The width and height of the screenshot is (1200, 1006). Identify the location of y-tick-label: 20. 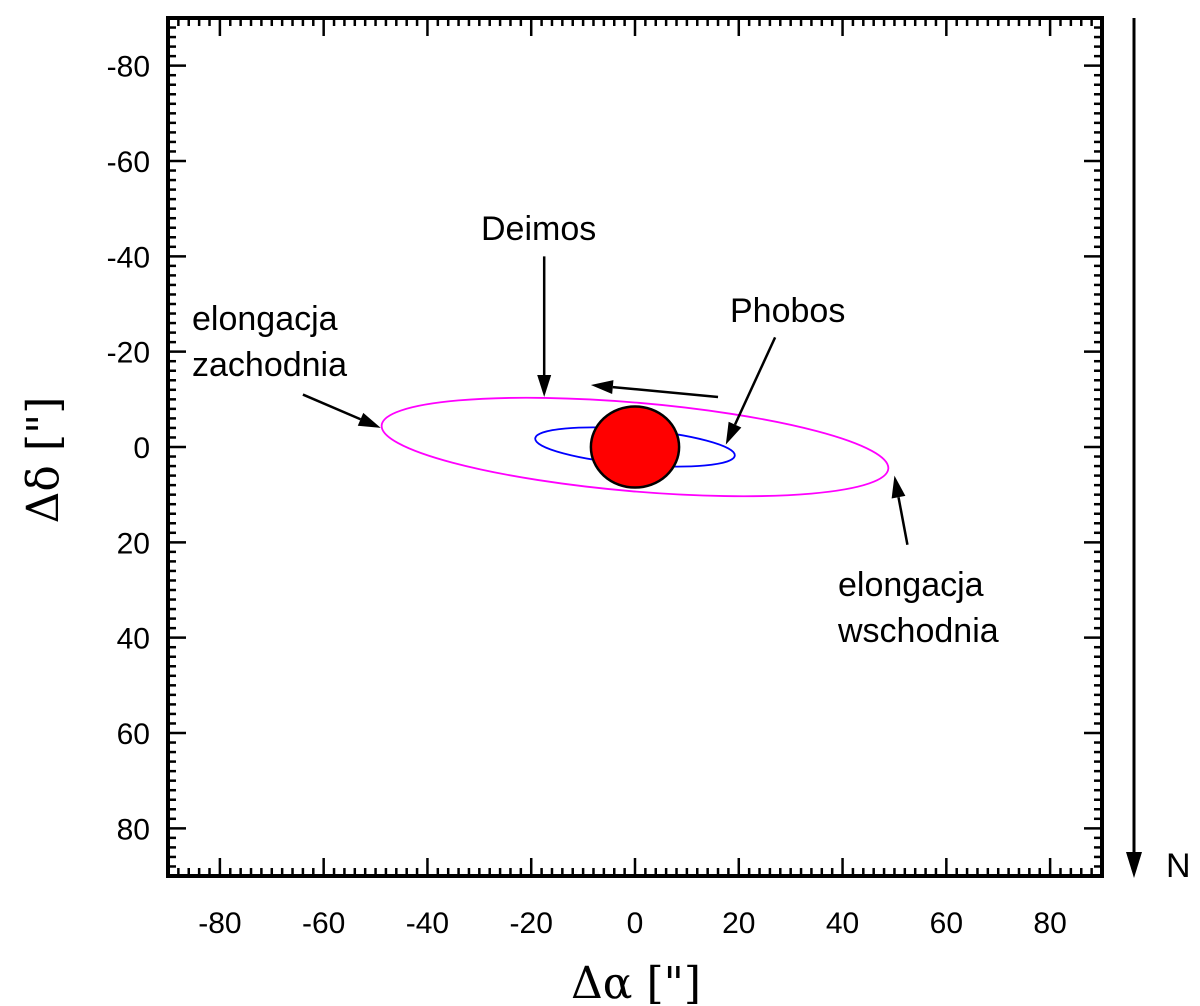
(133, 543).